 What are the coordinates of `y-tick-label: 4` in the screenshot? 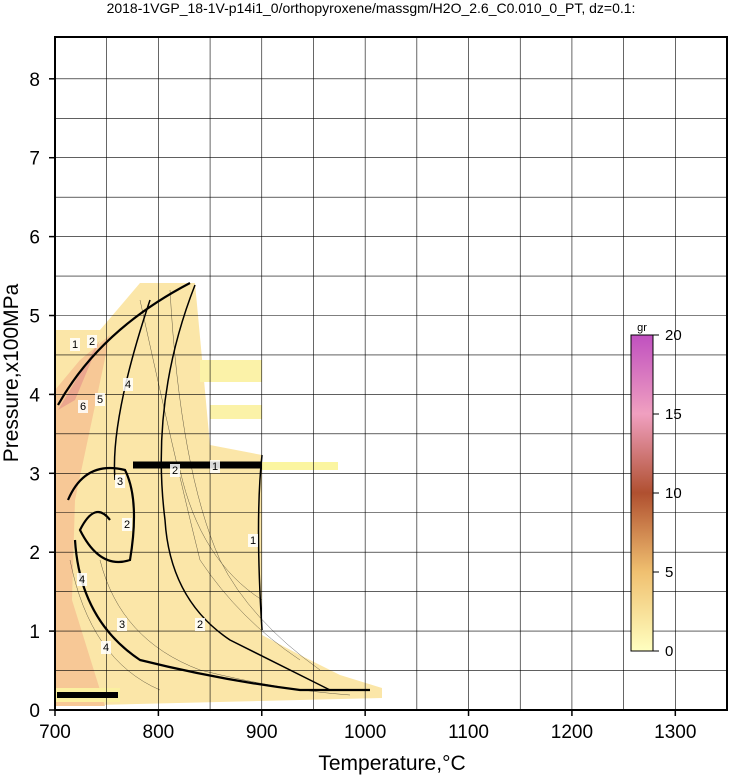 It's located at (34, 395).